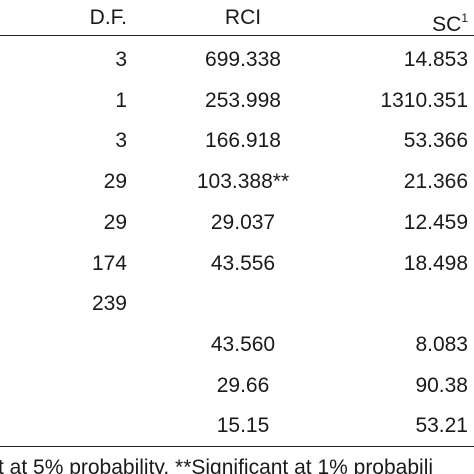 Image resolution: width=474 pixels, height=474 pixels. Describe the element at coordinates (121, 100) in the screenshot. I see `df-cell: 1` at that location.